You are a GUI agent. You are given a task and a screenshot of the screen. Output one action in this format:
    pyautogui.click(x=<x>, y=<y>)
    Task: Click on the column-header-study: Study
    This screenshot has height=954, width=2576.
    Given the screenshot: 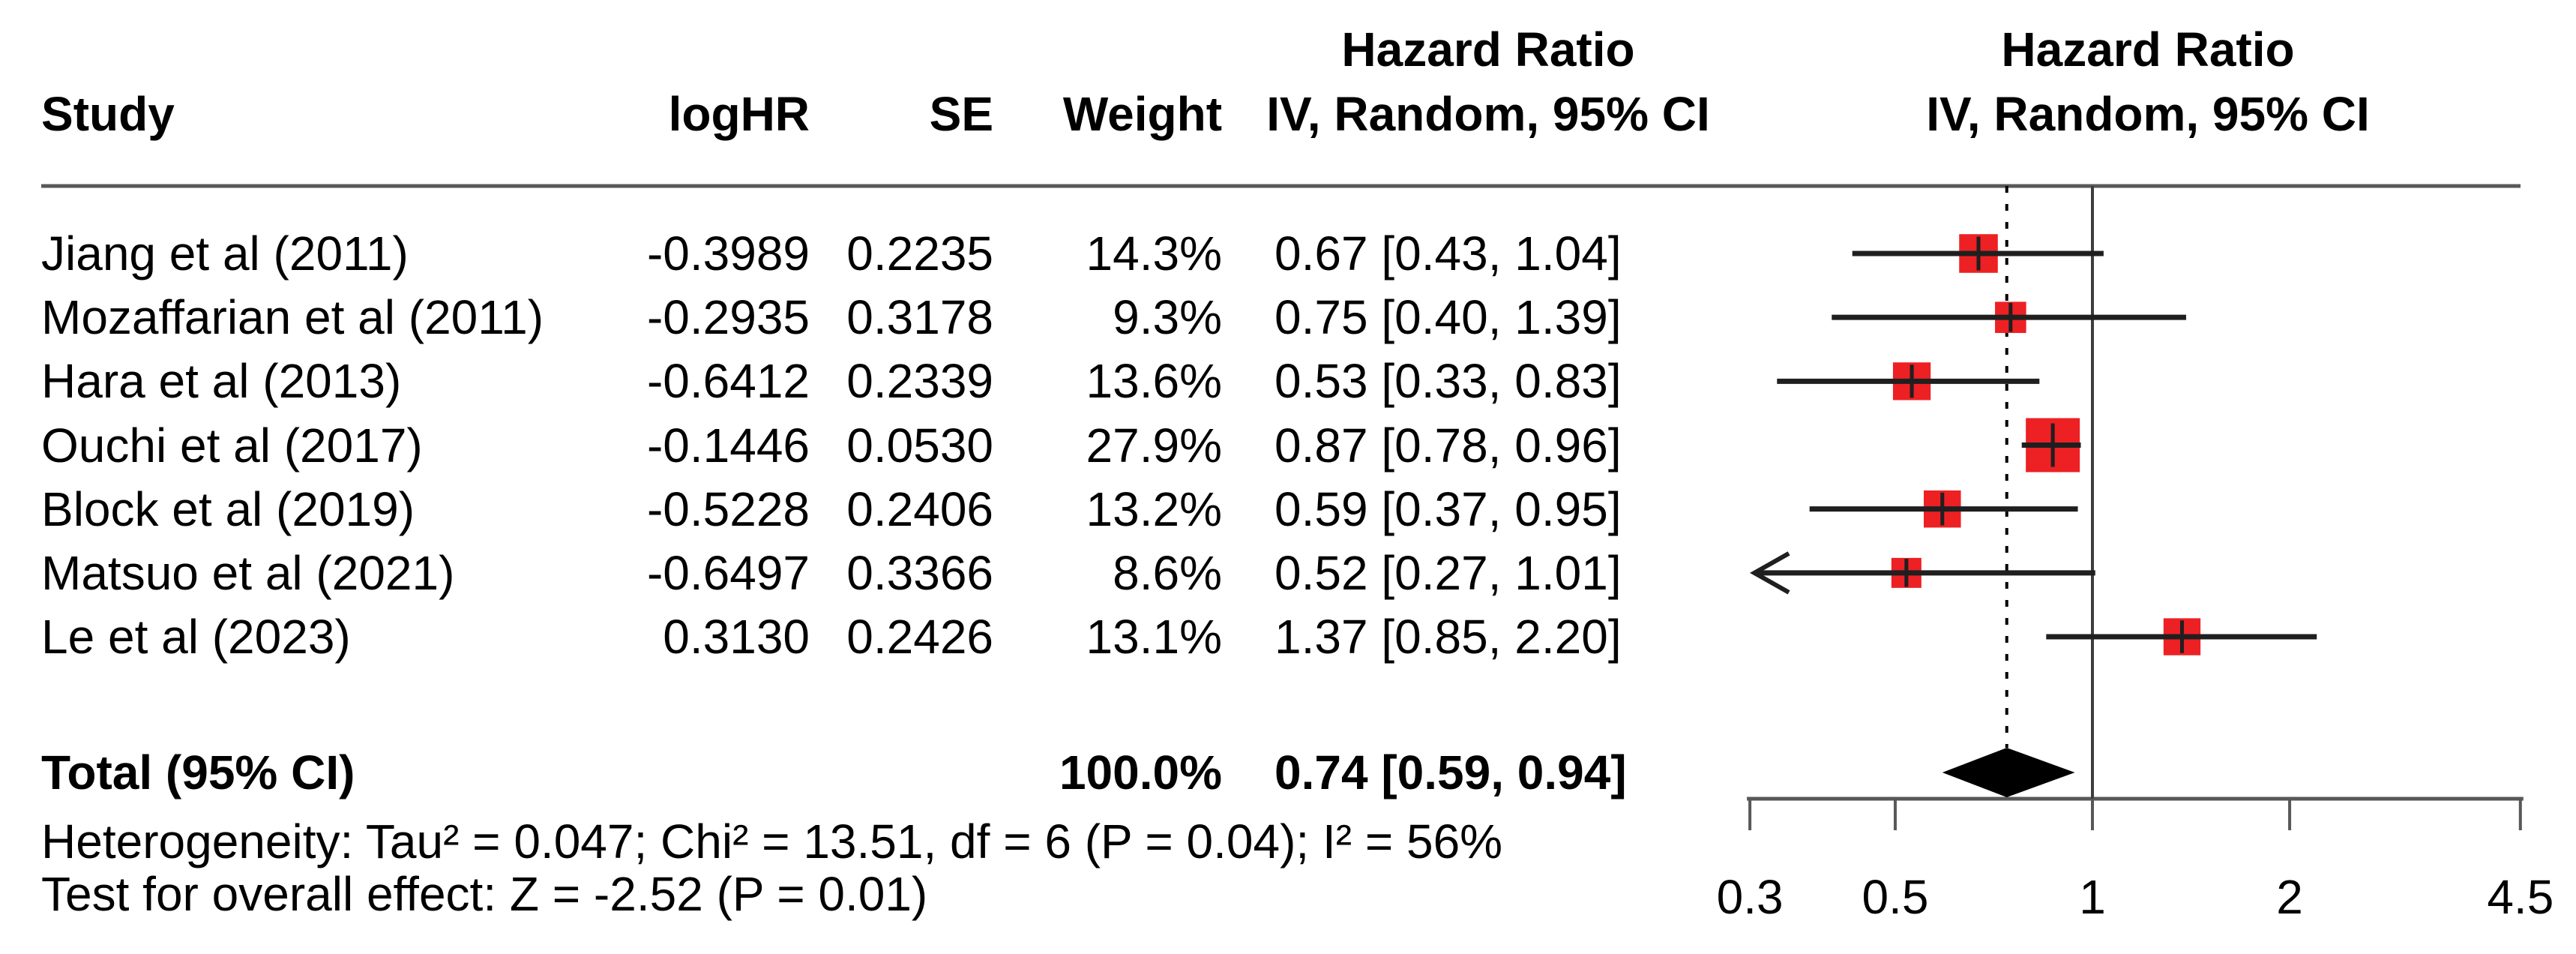 What is the action you would take?
    pyautogui.click(x=108, y=114)
    